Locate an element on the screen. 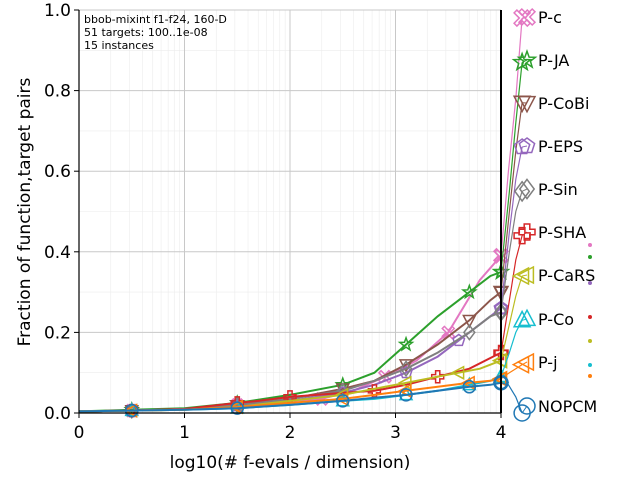 The image size is (640, 480). y-tick-label: 0.2 is located at coordinates (57, 333).